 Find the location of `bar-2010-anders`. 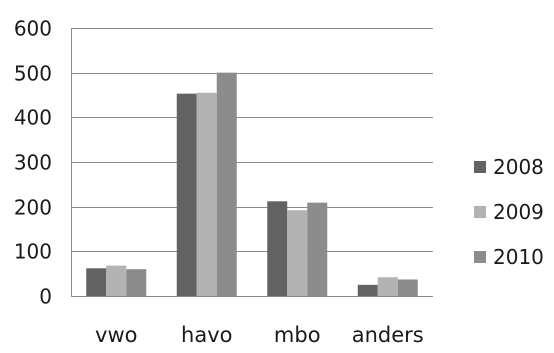

bar-2010-anders is located at coordinates (407, 287).